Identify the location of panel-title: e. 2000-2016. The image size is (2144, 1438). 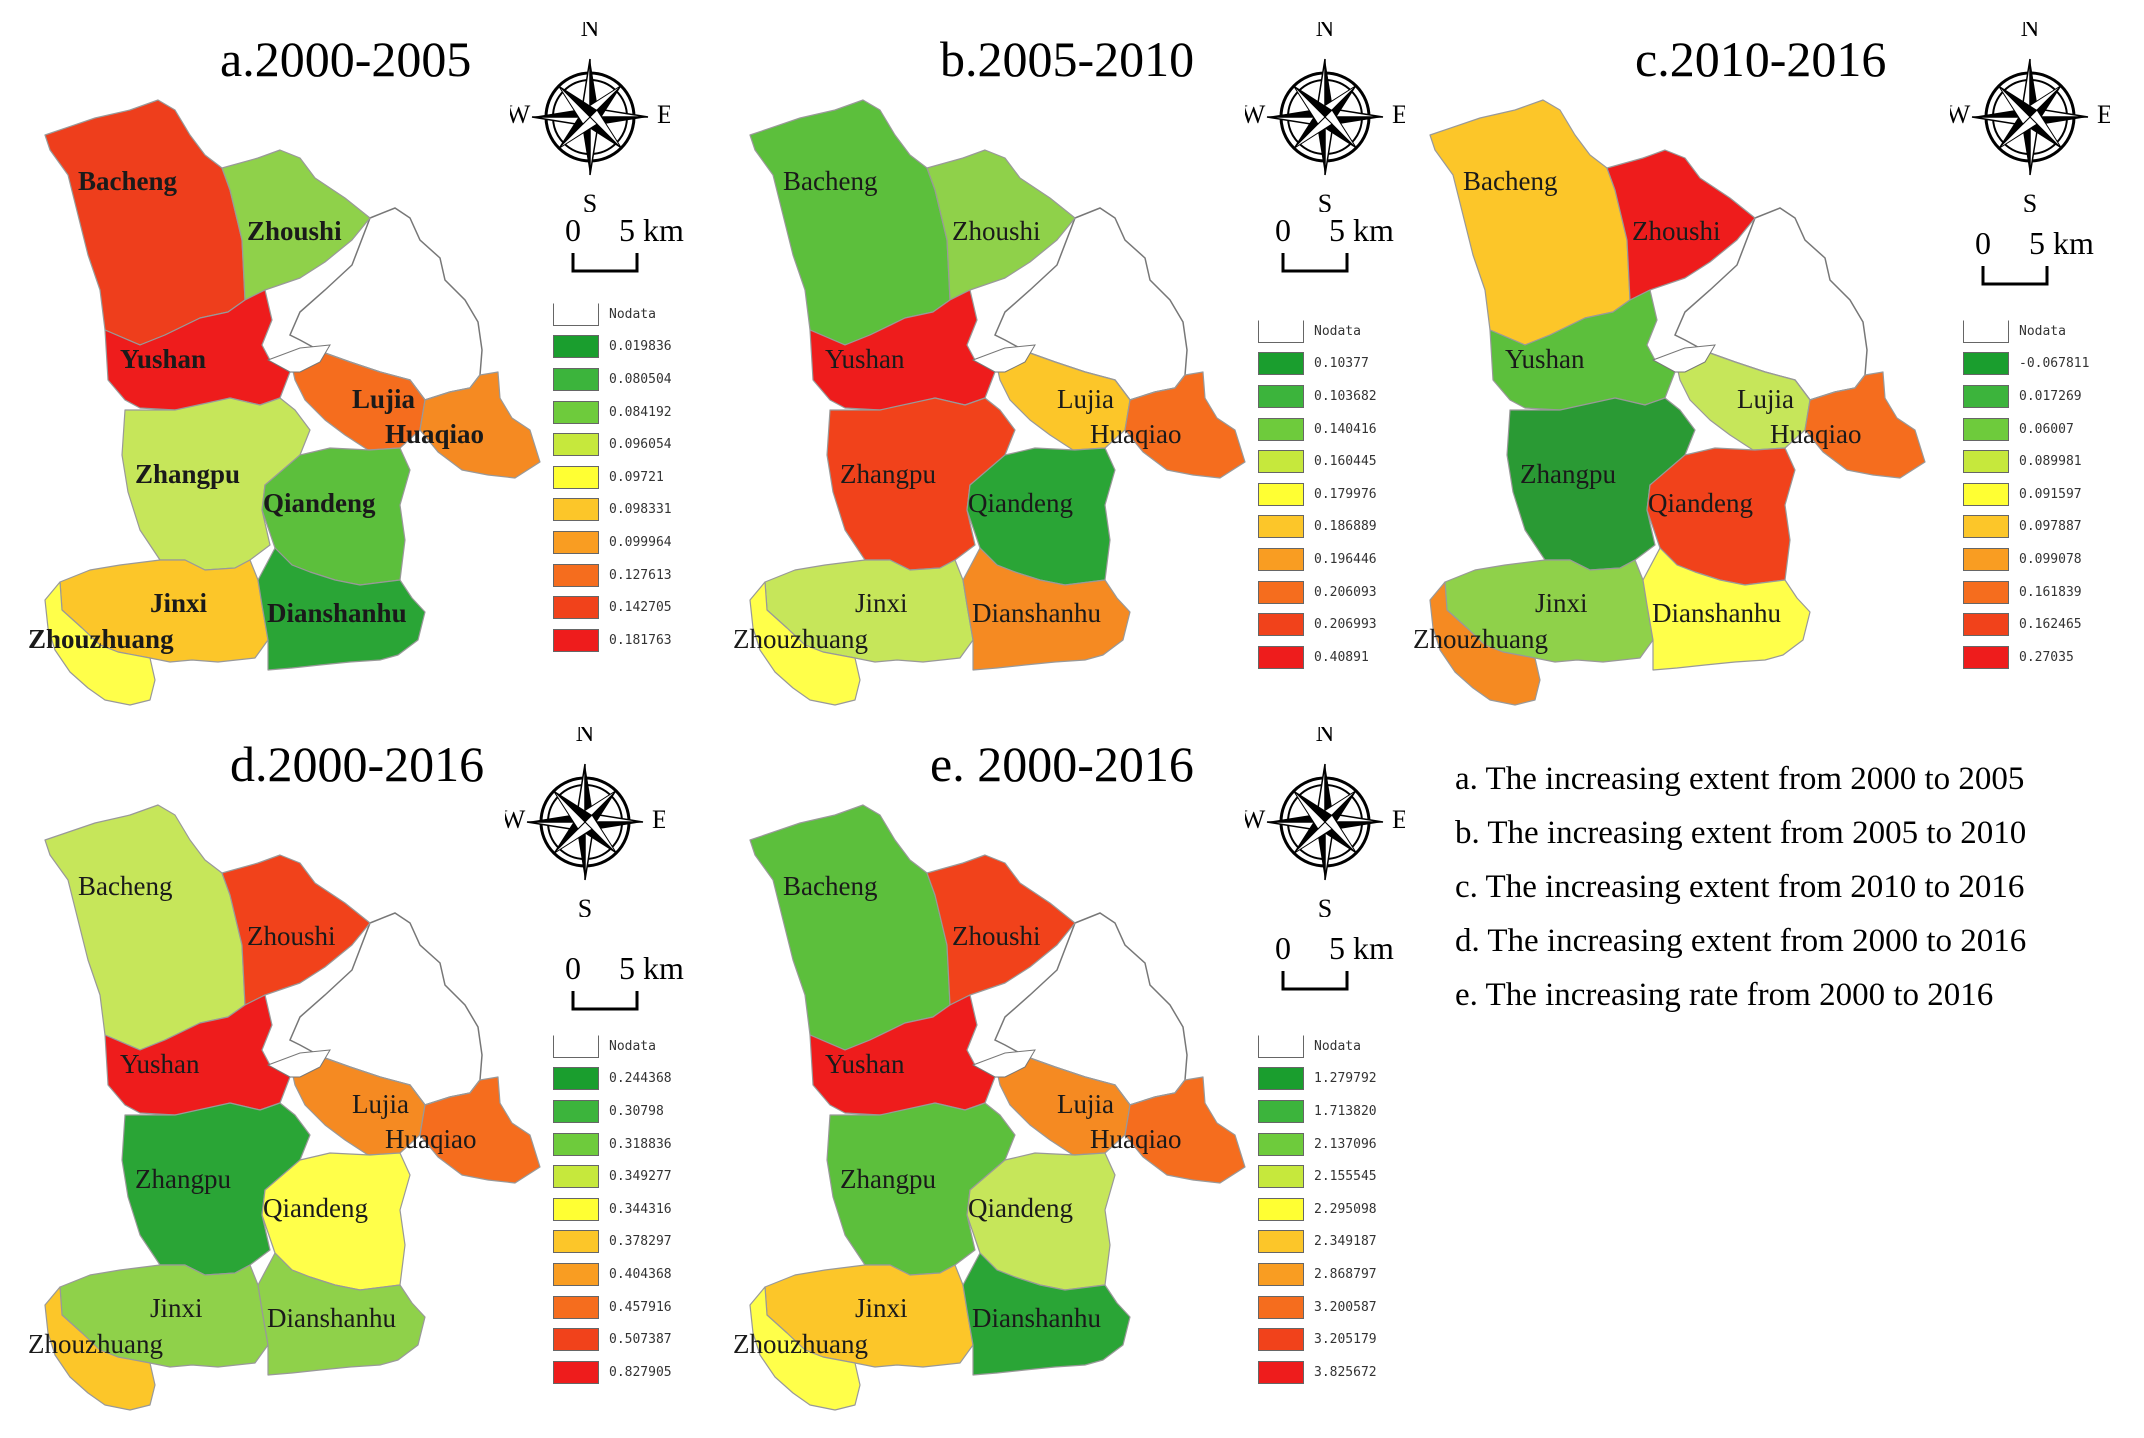
(1062, 764).